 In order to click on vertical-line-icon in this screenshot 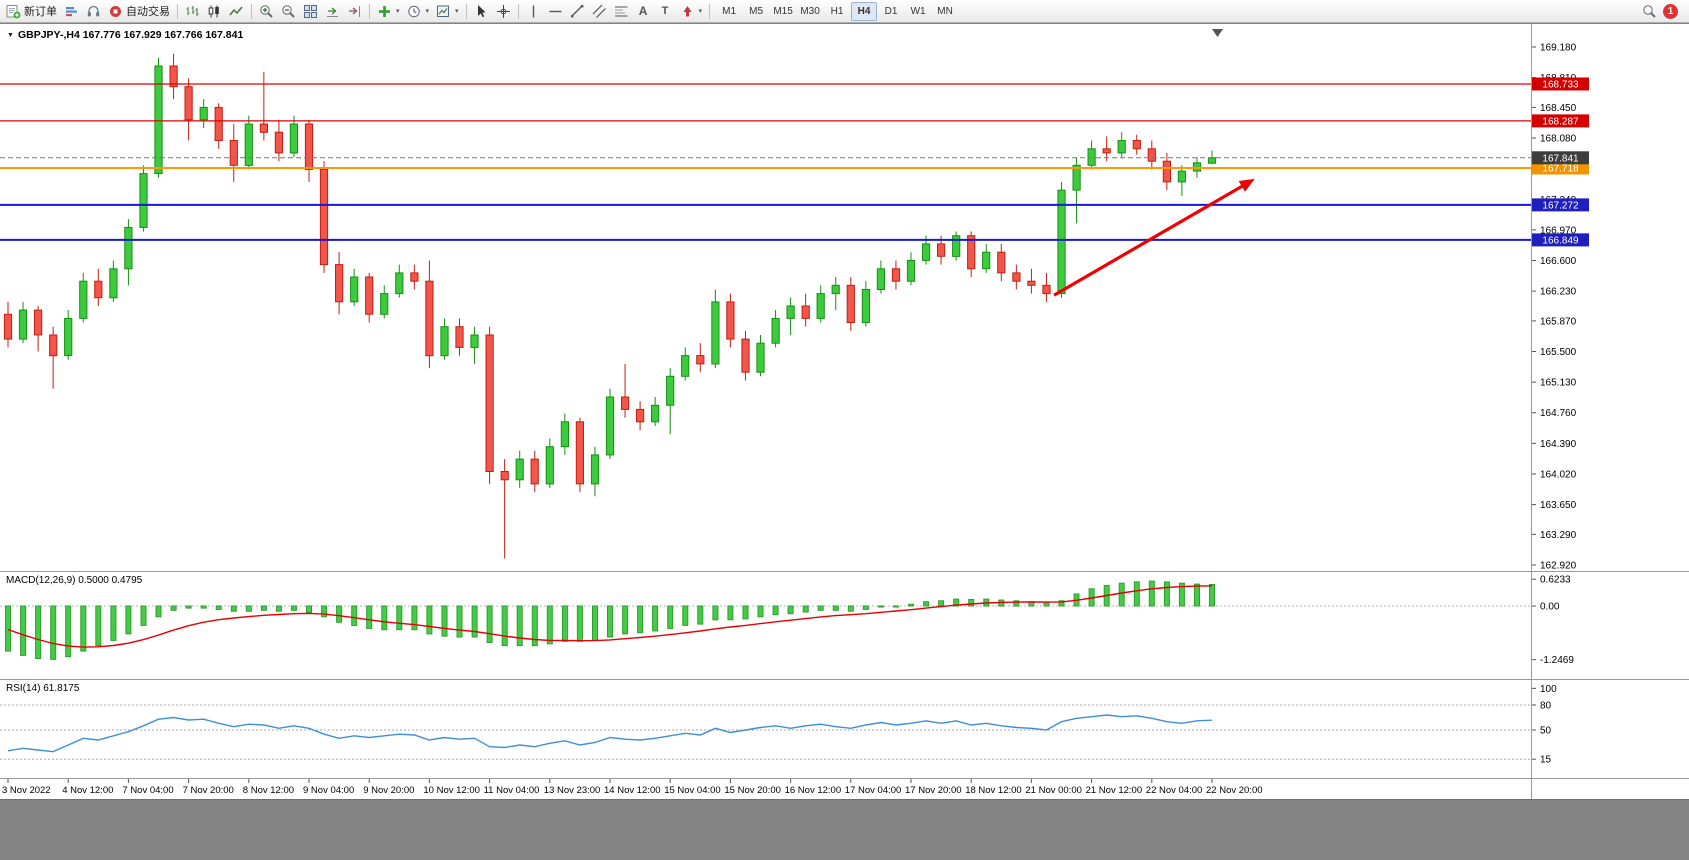, I will do `click(533, 11)`.